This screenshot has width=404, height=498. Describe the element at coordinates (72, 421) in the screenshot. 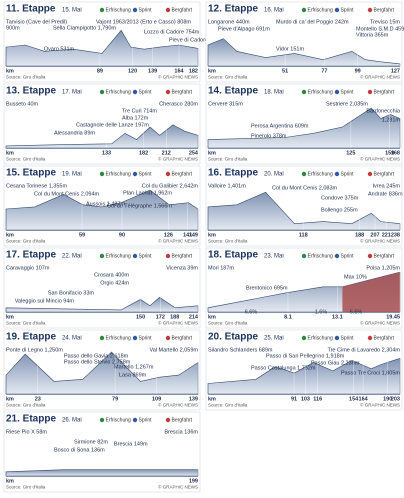

I see `stage-date: 26. Mai` at that location.